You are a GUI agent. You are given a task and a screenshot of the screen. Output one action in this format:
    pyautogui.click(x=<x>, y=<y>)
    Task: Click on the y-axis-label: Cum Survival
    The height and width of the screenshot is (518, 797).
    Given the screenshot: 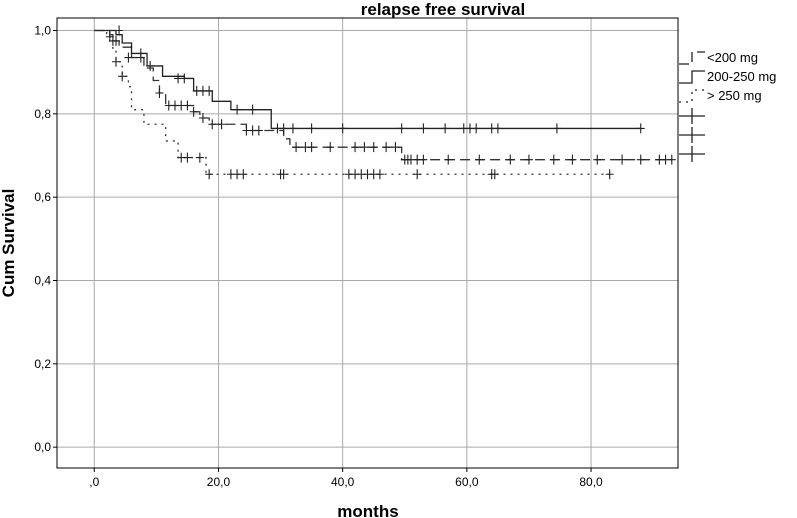 What is the action you would take?
    pyautogui.click(x=9, y=243)
    